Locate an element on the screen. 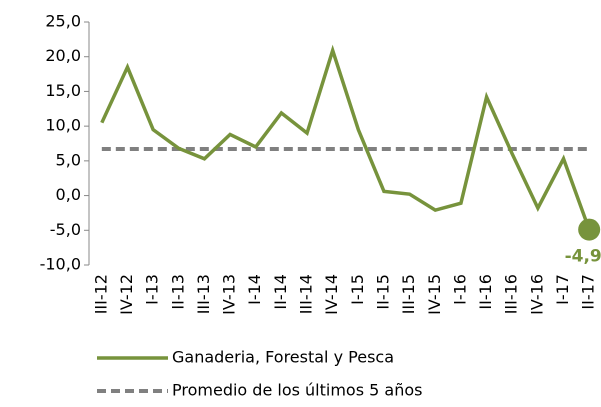 The width and height of the screenshot is (601, 407). y-tick-label: 20,0 is located at coordinates (63, 55).